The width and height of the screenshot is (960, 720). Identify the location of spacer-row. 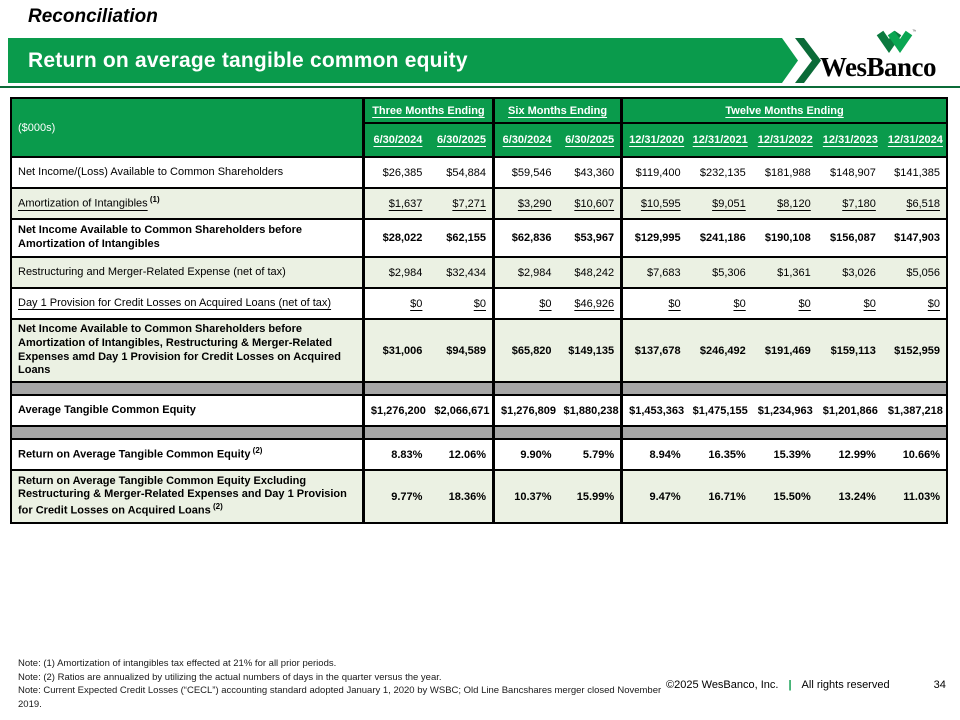
(479, 432).